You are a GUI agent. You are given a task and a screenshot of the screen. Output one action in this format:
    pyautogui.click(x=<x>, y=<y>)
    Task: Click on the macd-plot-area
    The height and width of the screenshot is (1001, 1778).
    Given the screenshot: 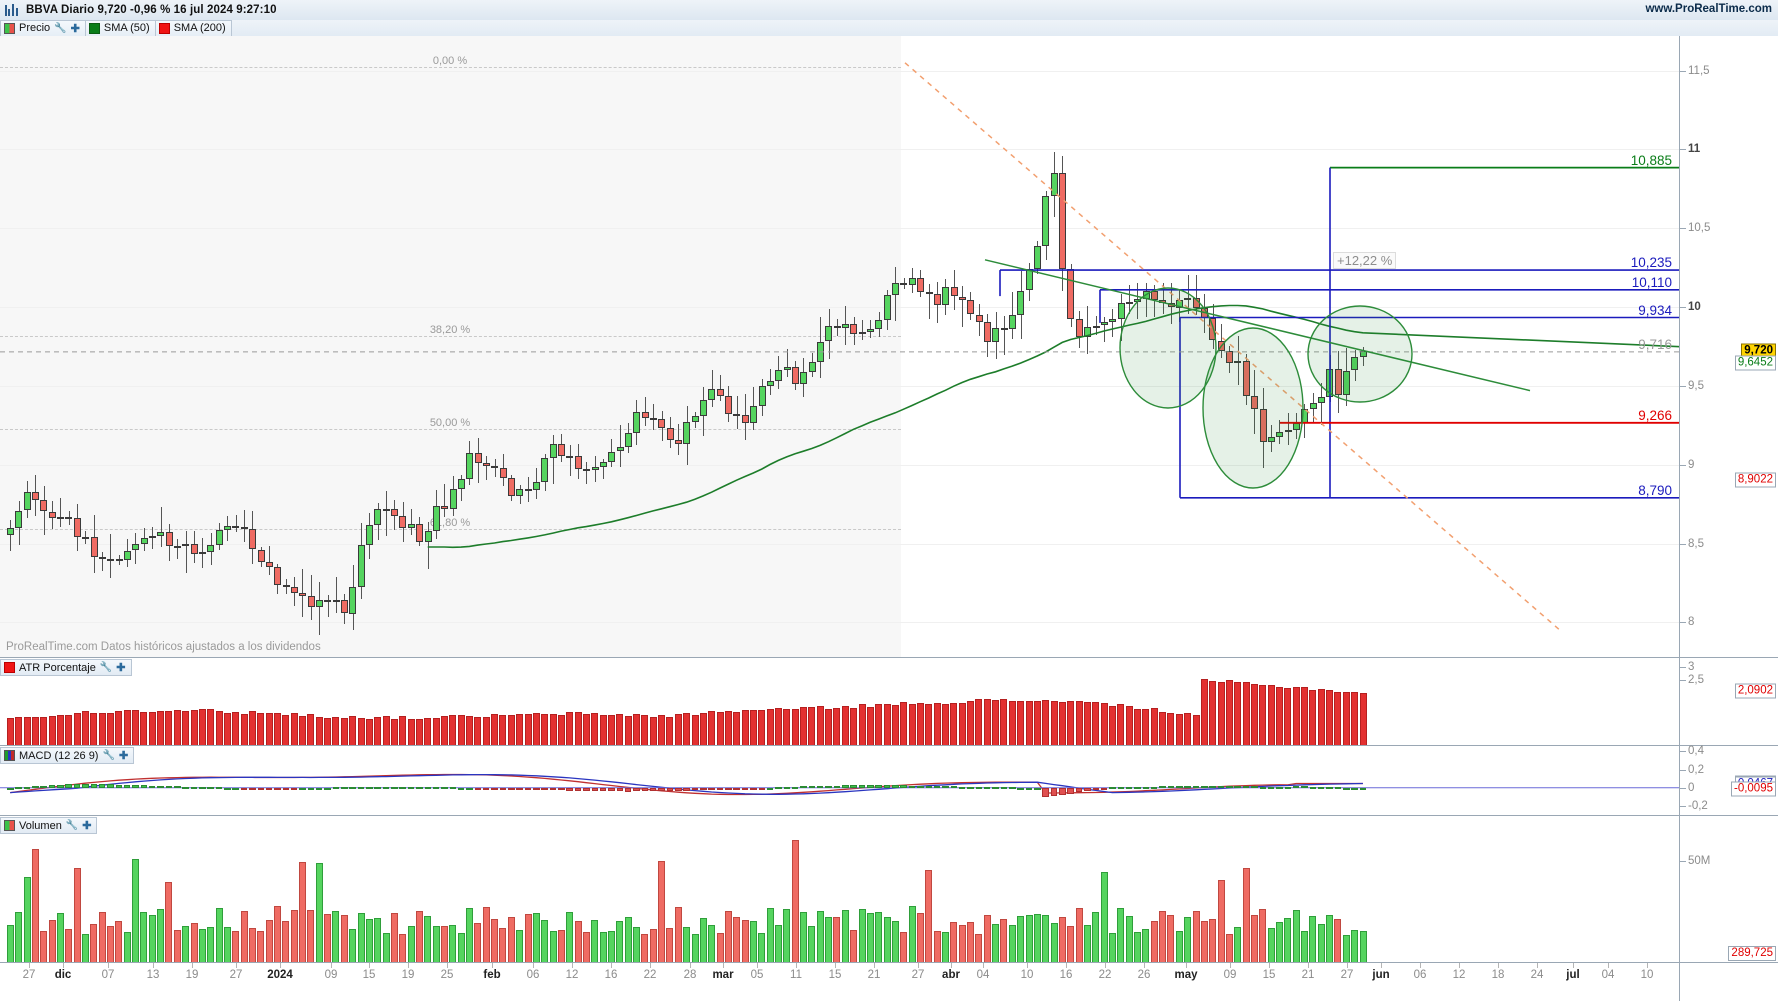 What is the action you would take?
    pyautogui.click(x=840, y=781)
    